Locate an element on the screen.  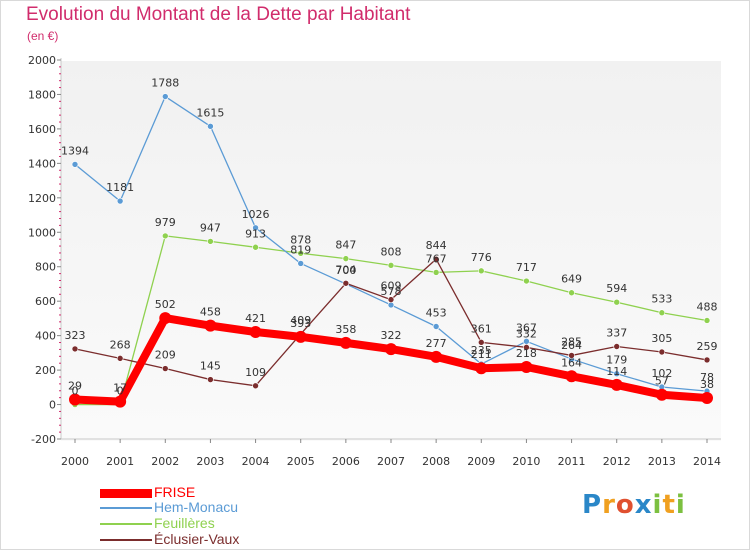
data-label: 421 is located at coordinates (255, 318).